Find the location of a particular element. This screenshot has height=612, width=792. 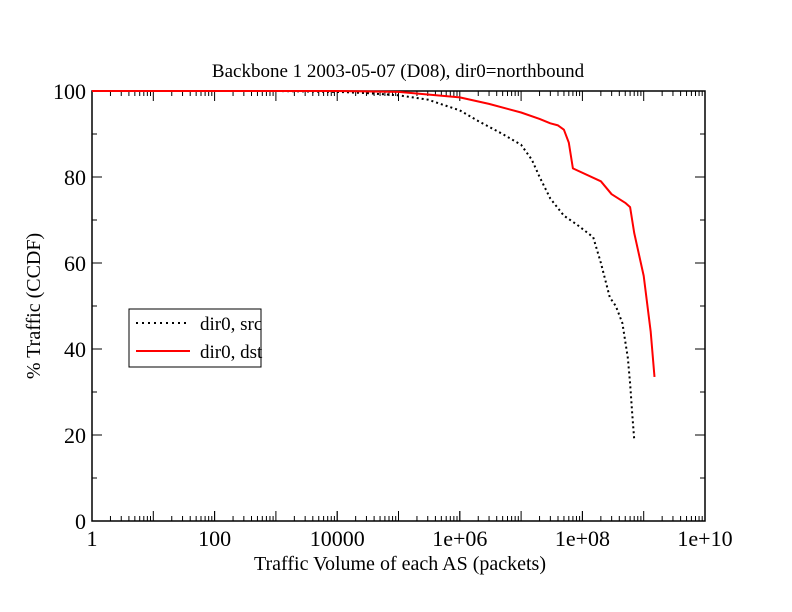

legend-box is located at coordinates (195, 338).